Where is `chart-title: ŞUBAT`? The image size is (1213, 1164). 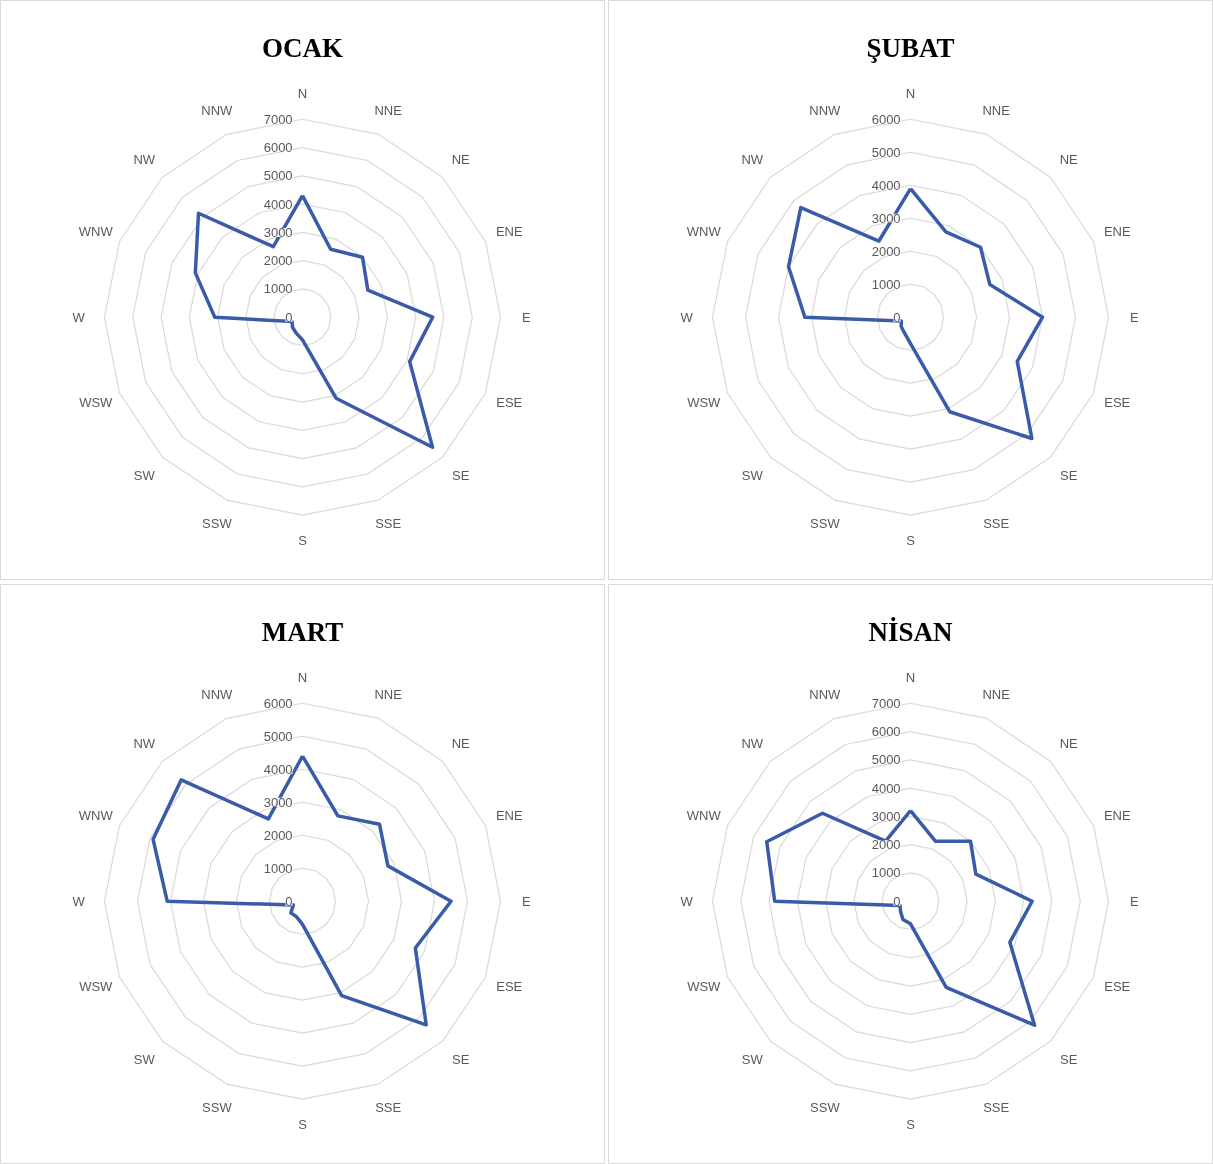
chart-title: ŞUBAT is located at coordinates (910, 48).